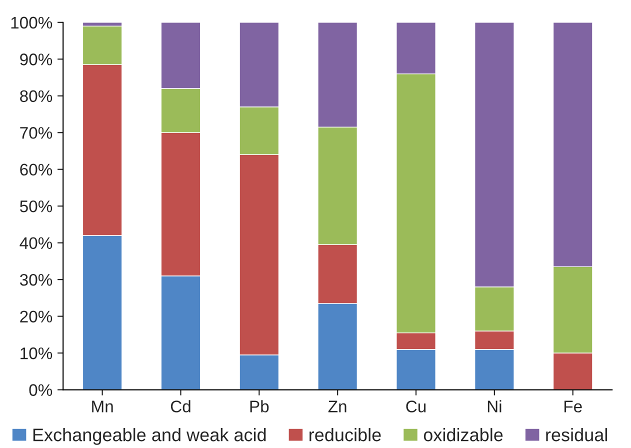 The image size is (631, 448). I want to click on legend-label: reducible, so click(345, 435).